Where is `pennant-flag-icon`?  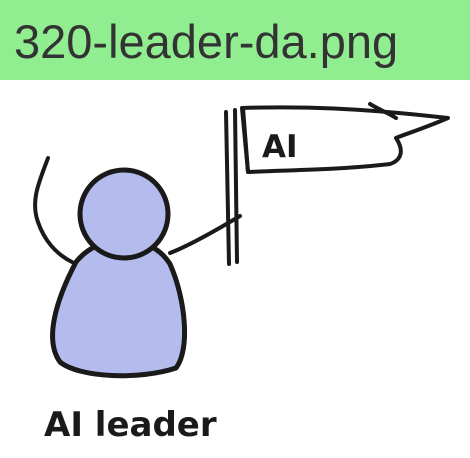
pennant-flag-icon is located at coordinates (345, 138).